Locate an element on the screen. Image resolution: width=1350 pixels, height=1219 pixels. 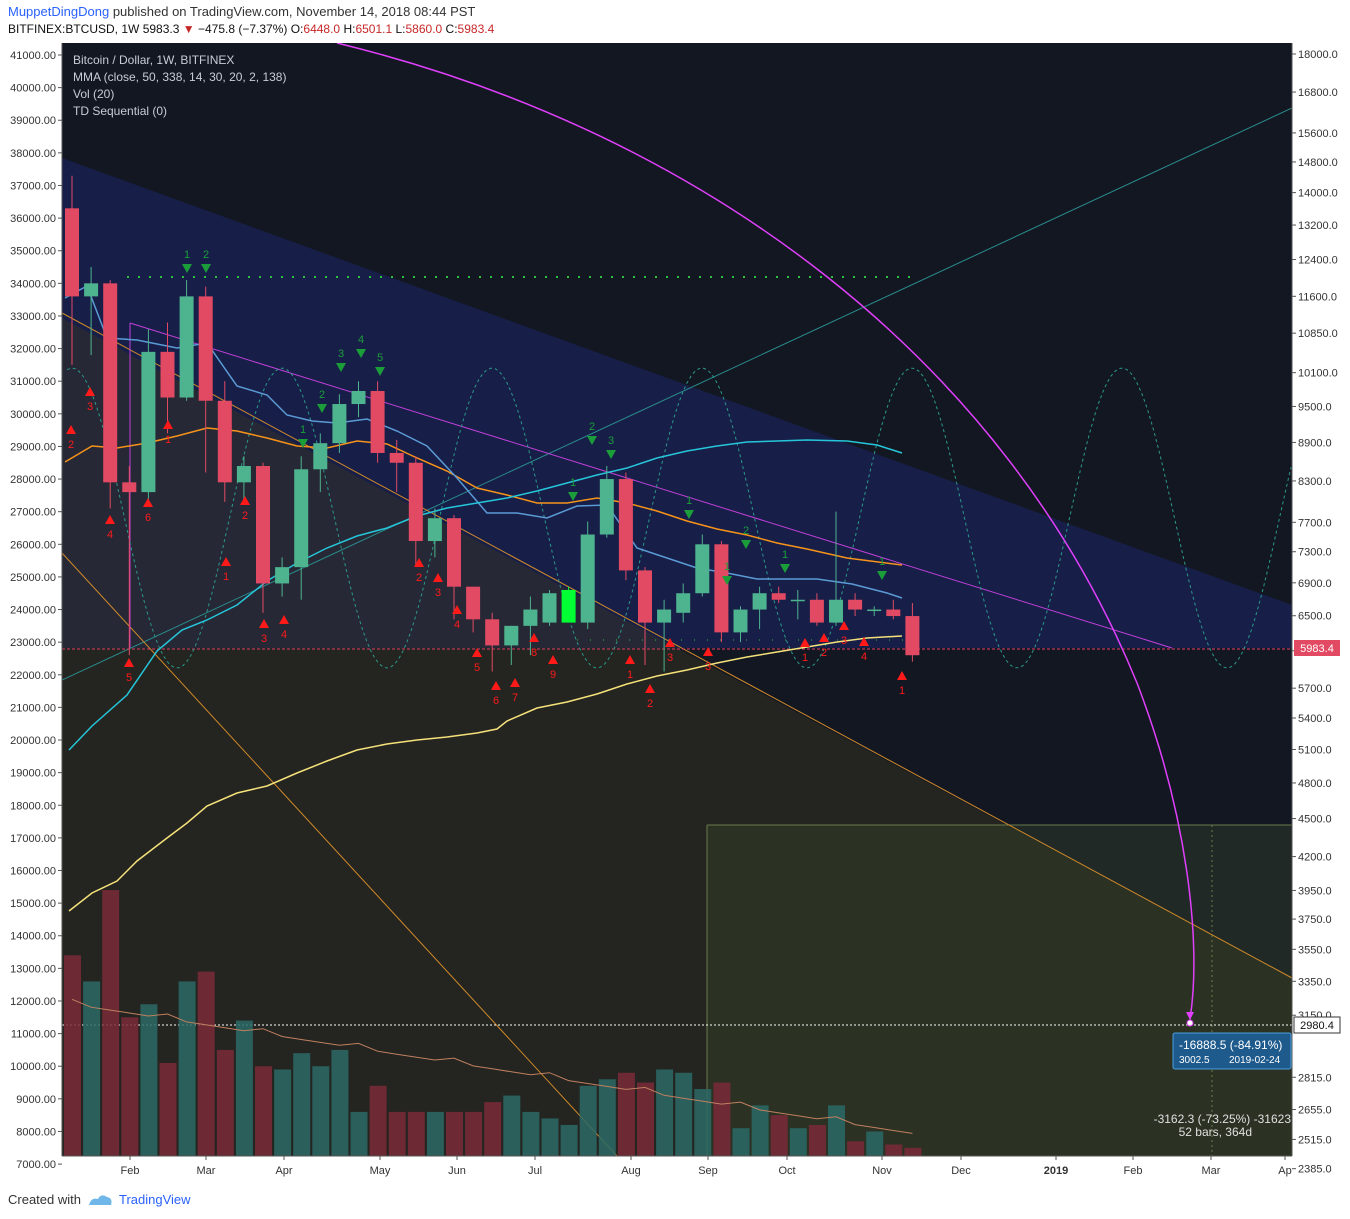
left-tick-label: 16000.00 is located at coordinates (33, 872).